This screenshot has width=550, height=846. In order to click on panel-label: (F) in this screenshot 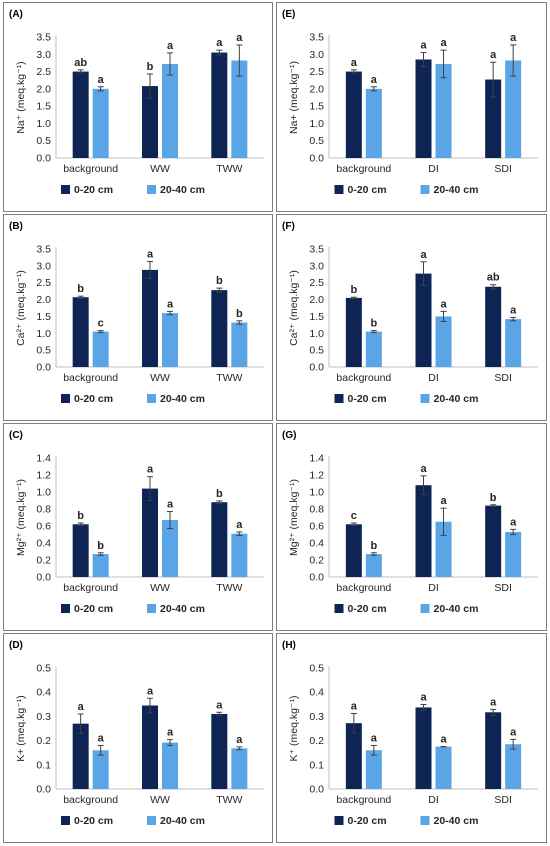, I will do `click(288, 226)`.